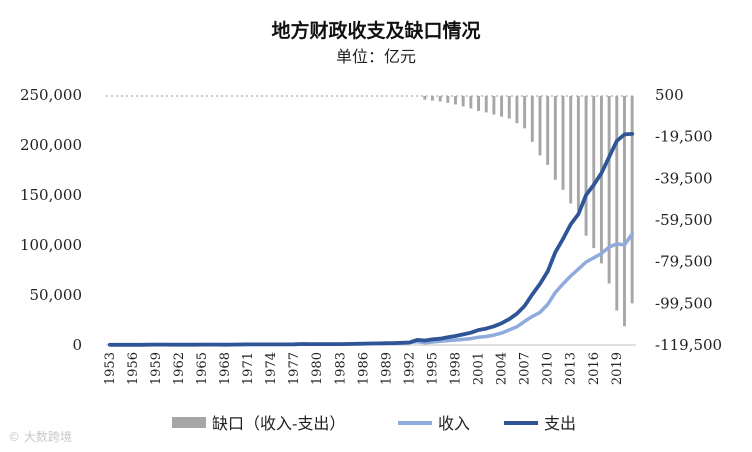  What do you see at coordinates (51, 95) in the screenshot?
I see `left-y-tick-label: 250,000` at bounding box center [51, 95].